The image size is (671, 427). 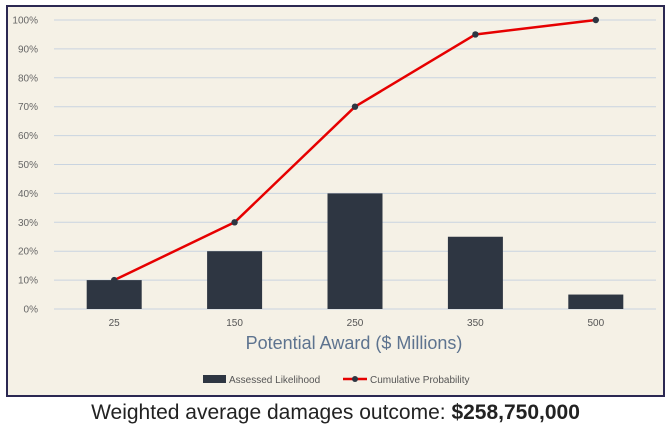 What do you see at coordinates (355, 379) in the screenshot?
I see `legend-line-marker` at bounding box center [355, 379].